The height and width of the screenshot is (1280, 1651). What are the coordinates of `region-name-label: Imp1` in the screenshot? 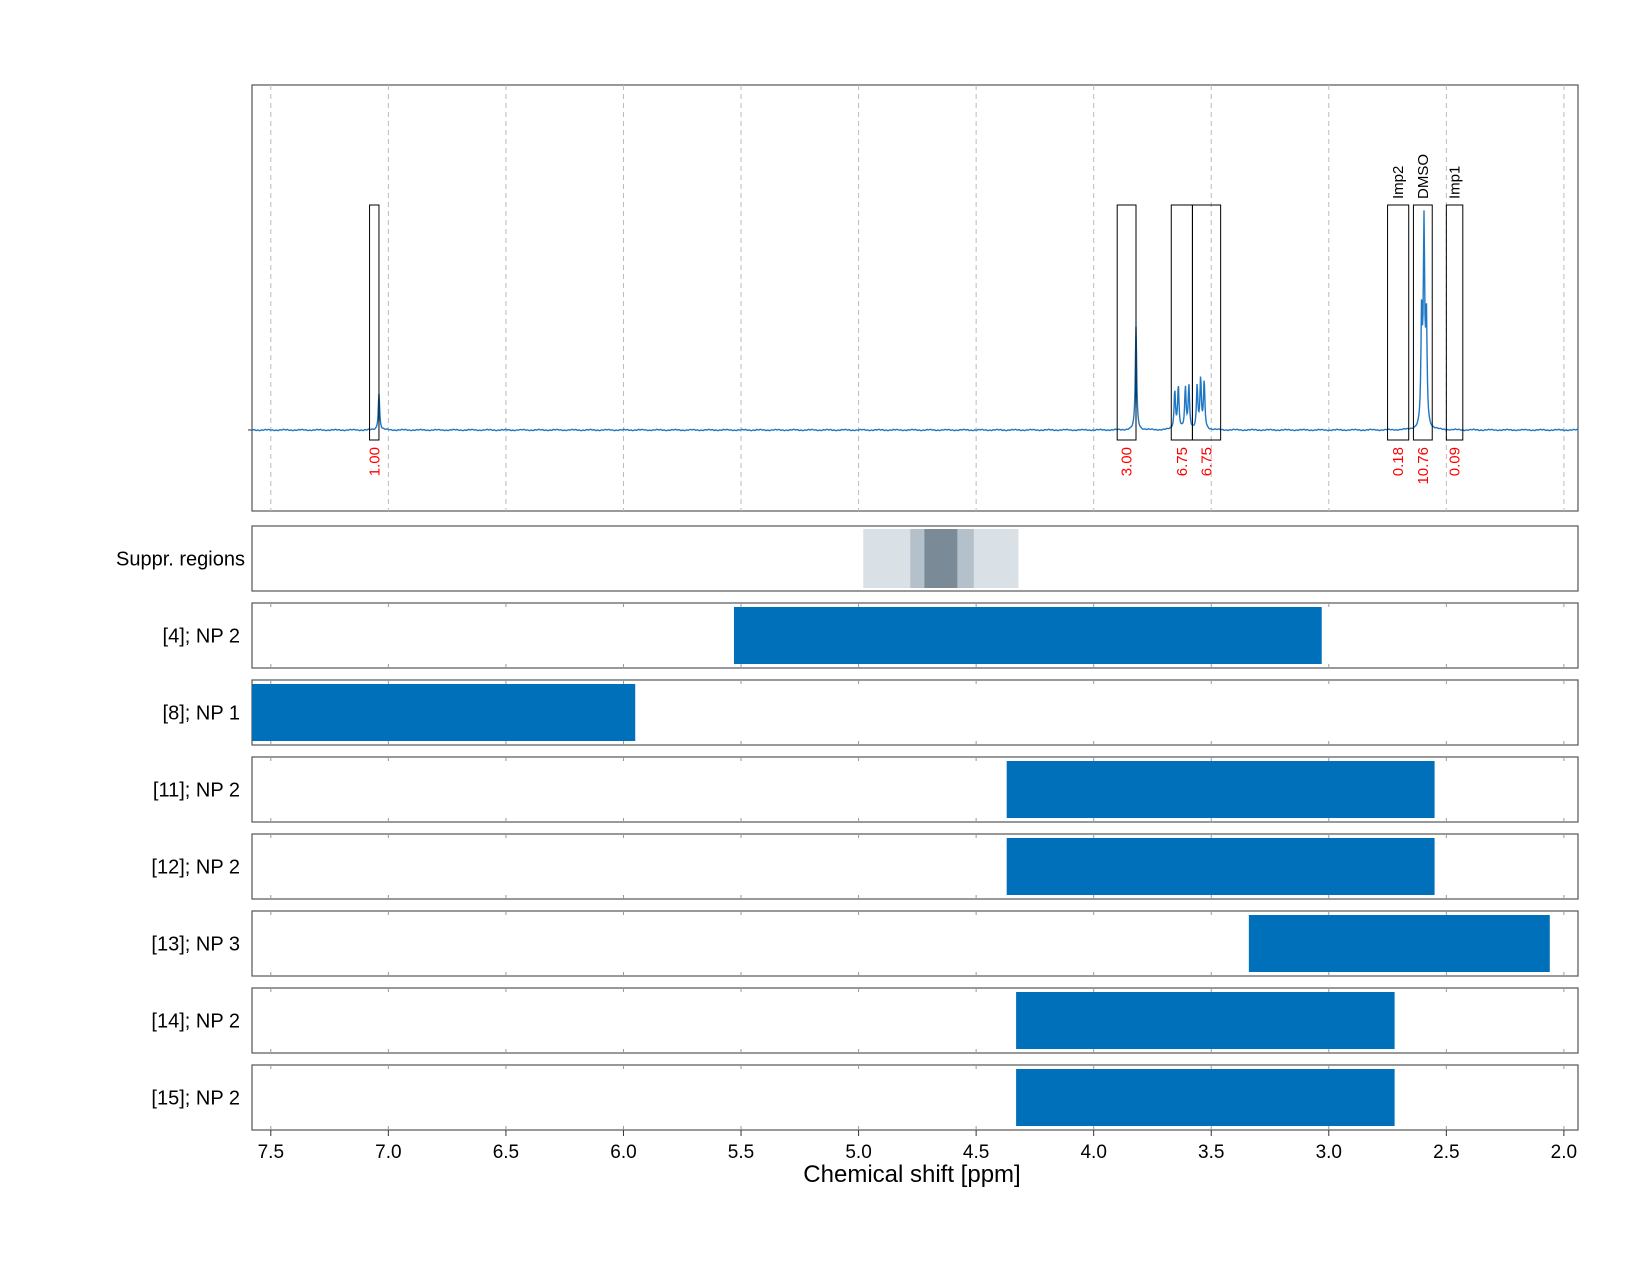 It's located at (1455, 182).